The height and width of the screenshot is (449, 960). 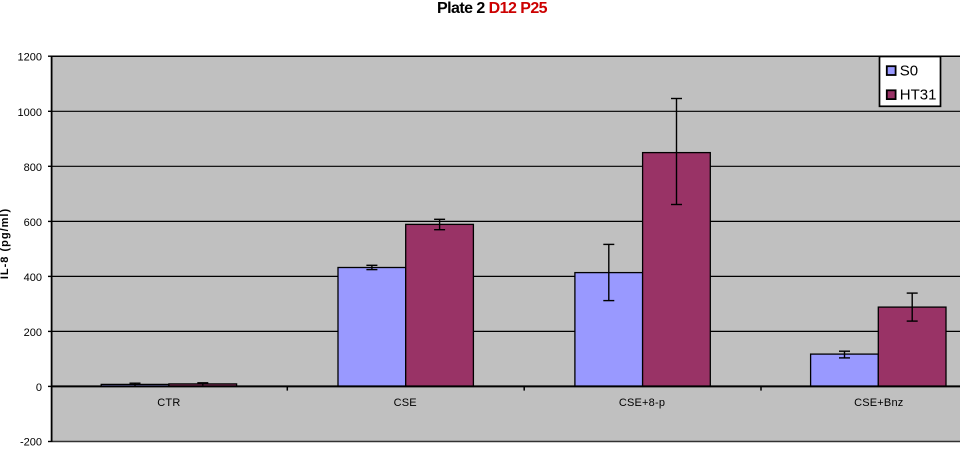 I want to click on svg-text: CSE+Bnz, so click(x=878, y=403).